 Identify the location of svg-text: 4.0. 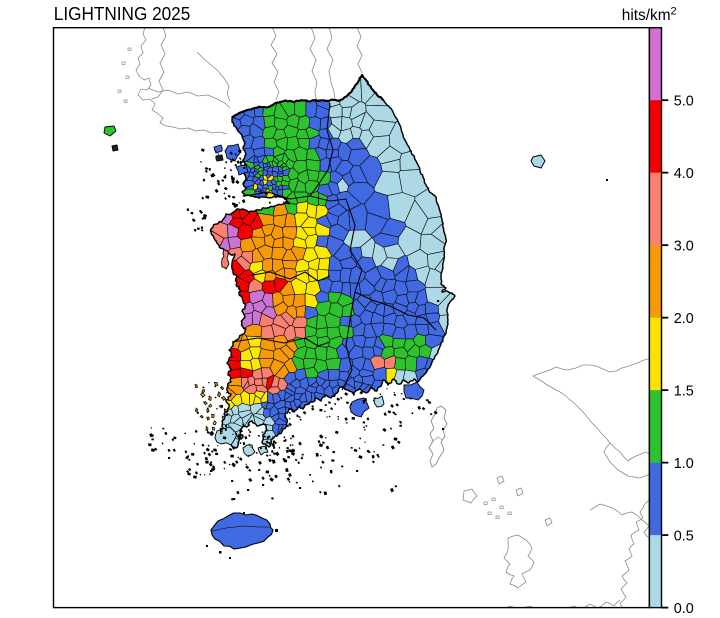
(684, 173).